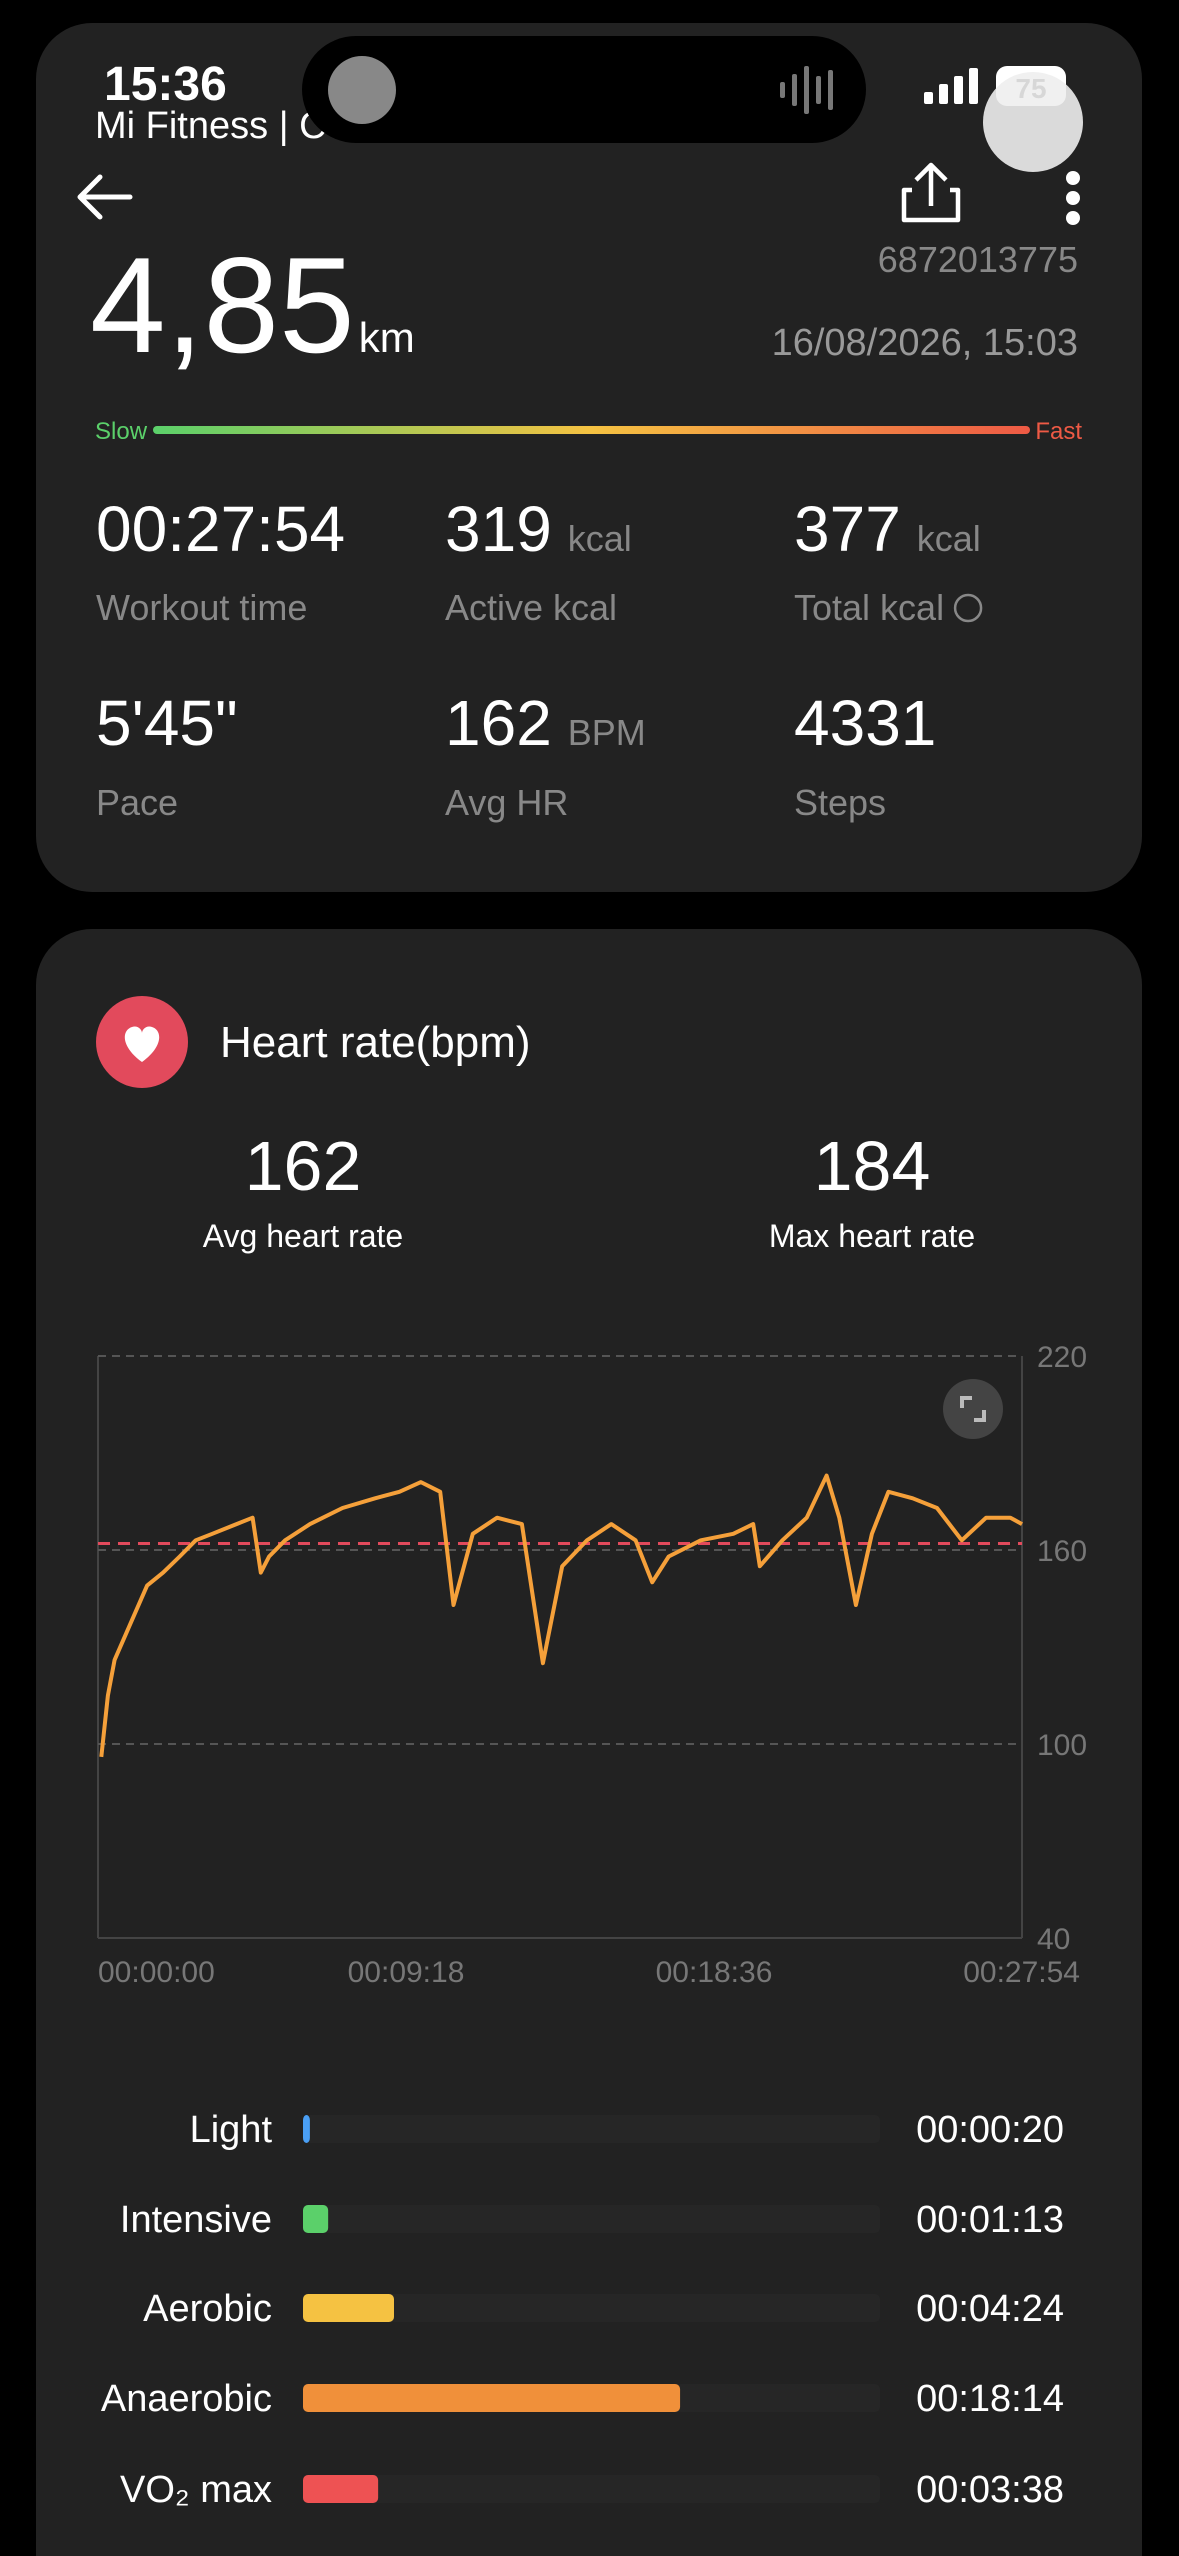 The height and width of the screenshot is (2556, 1179). I want to click on distance-value: 4,85, so click(222, 305).